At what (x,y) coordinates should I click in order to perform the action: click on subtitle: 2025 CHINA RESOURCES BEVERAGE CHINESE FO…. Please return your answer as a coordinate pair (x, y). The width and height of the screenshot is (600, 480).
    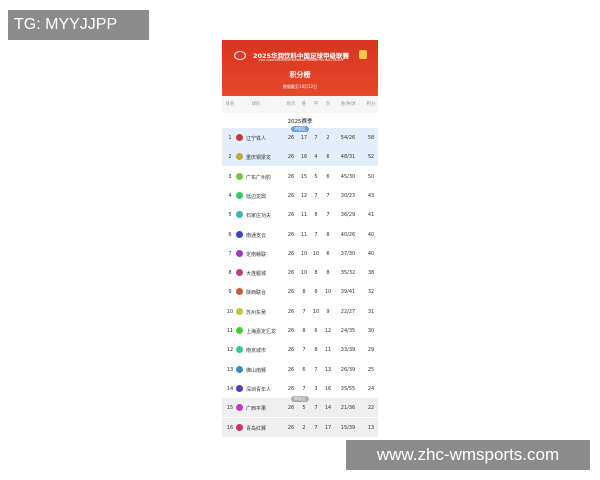
    Looking at the image, I should click on (301, 60).